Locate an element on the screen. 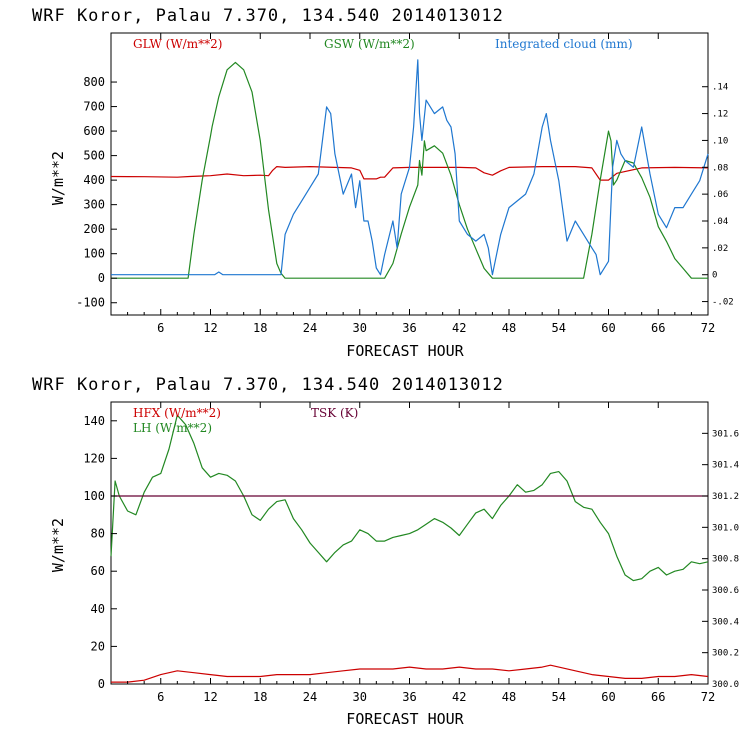 The image size is (740, 744). bottom-y-tick-label: 140 is located at coordinates (94, 421).